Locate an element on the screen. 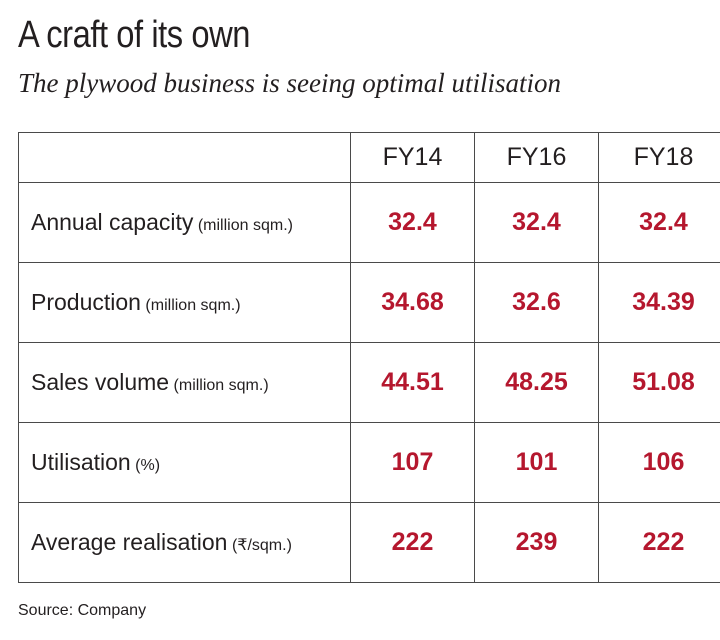  value-cell: 32.6 is located at coordinates (536, 302).